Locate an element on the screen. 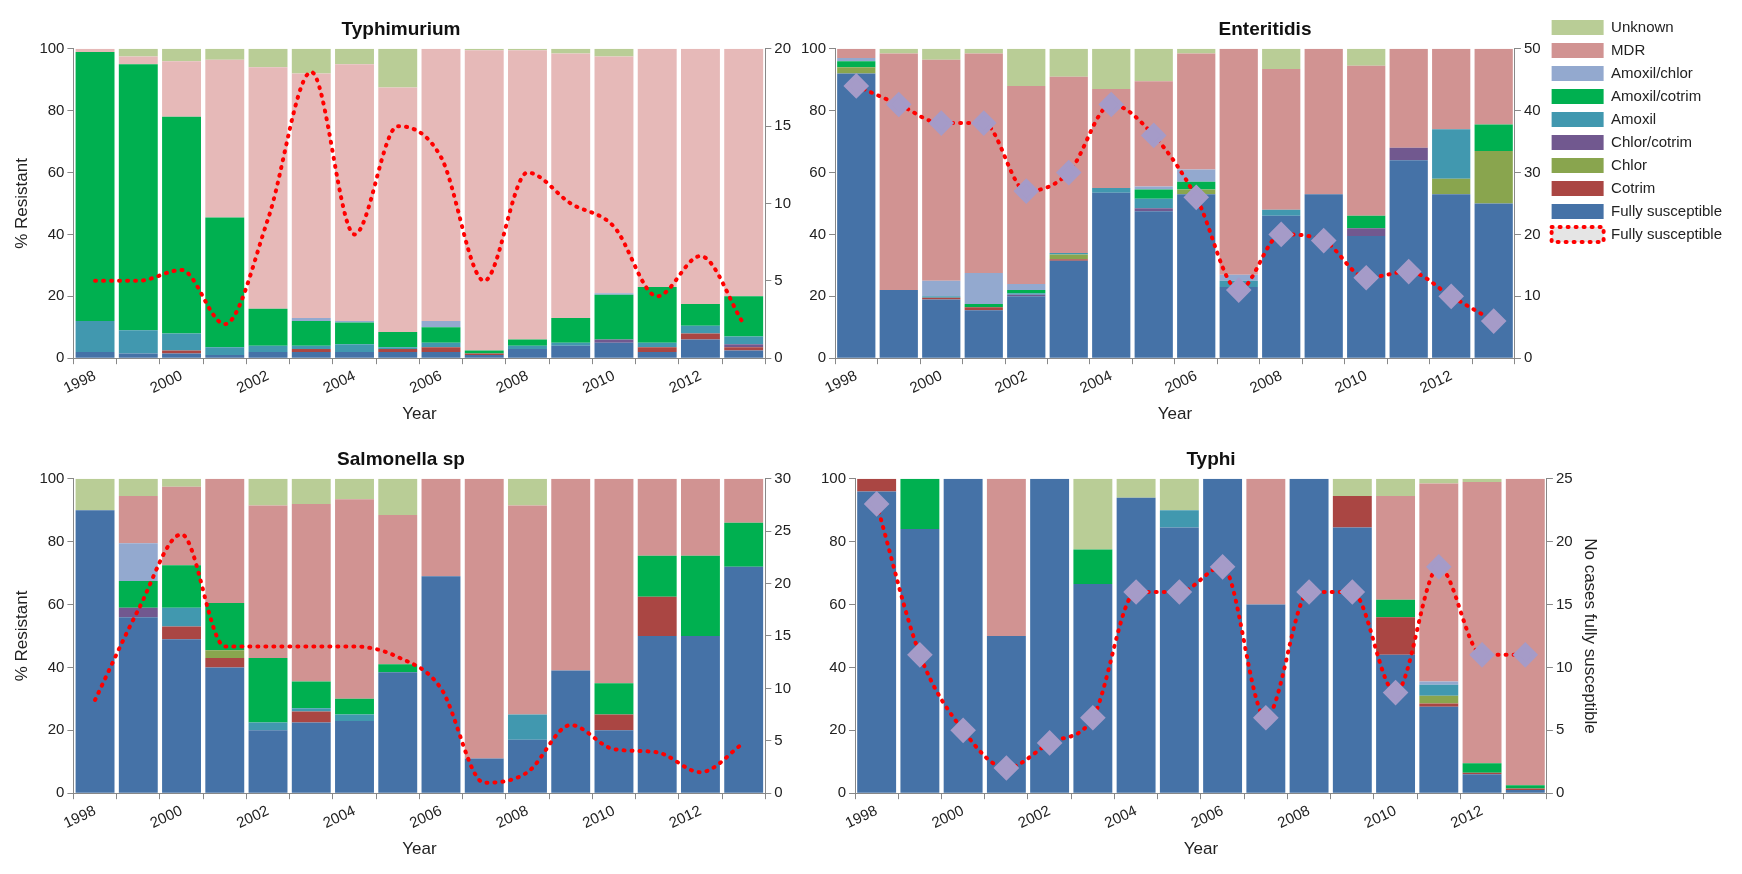  legend-label: Chlor/cotrim is located at coordinates (1651, 141).